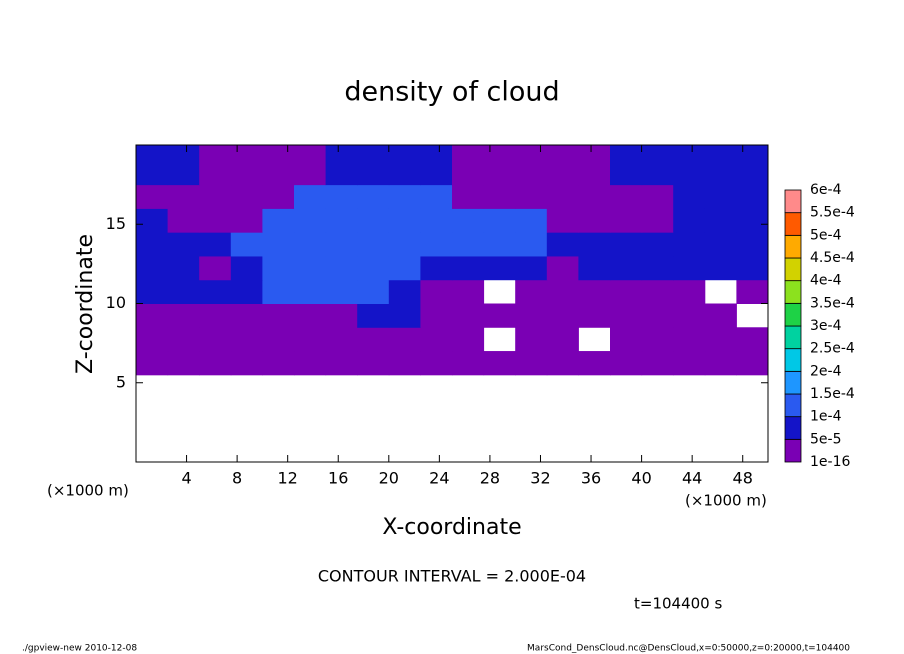 Image resolution: width=904 pixels, height=654 pixels. Describe the element at coordinates (540, 478) in the screenshot. I see `x-tick-label: 32` at that location.